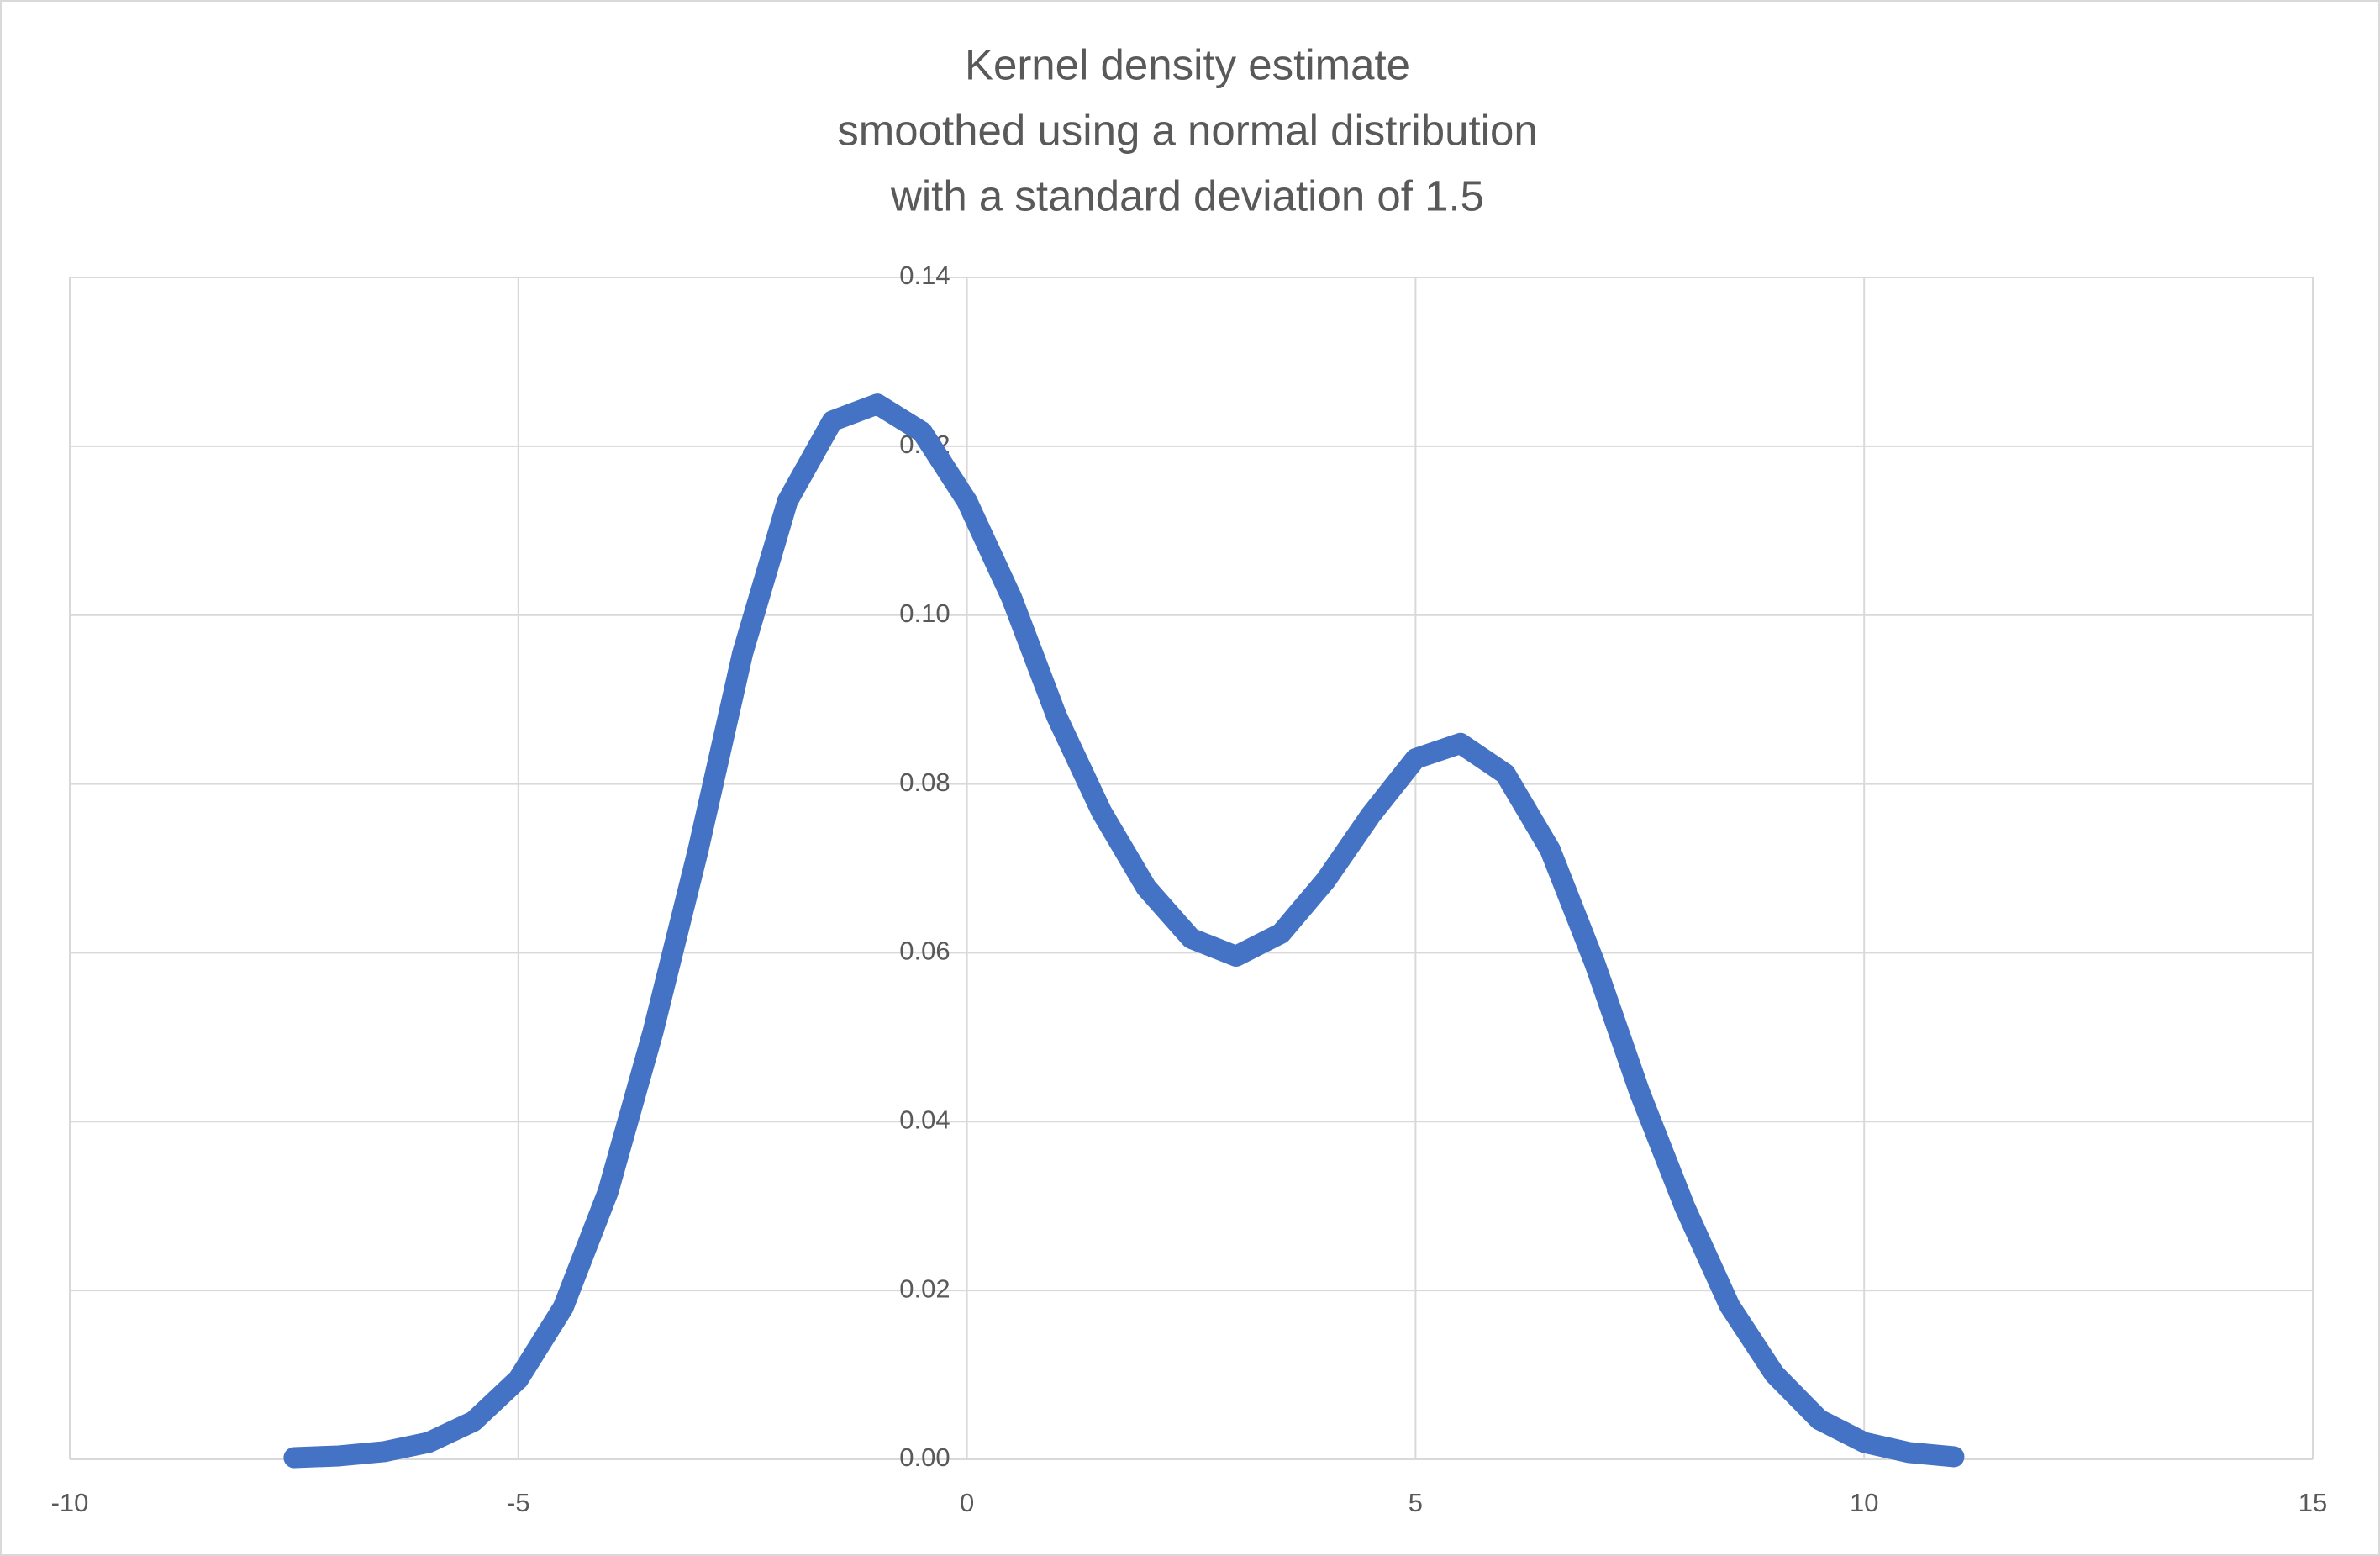 This screenshot has height=1556, width=2380. Describe the element at coordinates (1188, 64) in the screenshot. I see `chart-title: Kernel density estimate` at that location.